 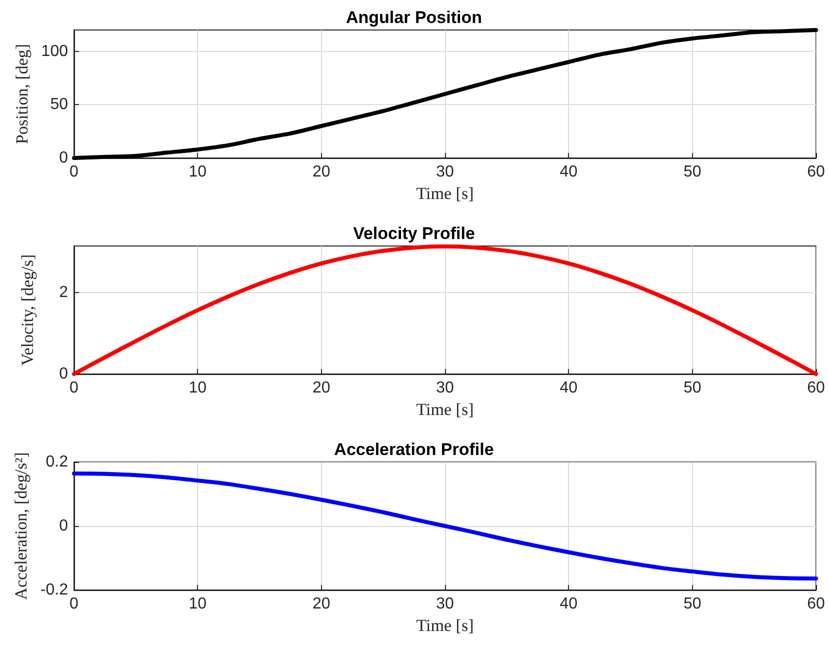 I want to click on y-axis-title: Acceleration, [deg/s²], so click(x=21, y=526).